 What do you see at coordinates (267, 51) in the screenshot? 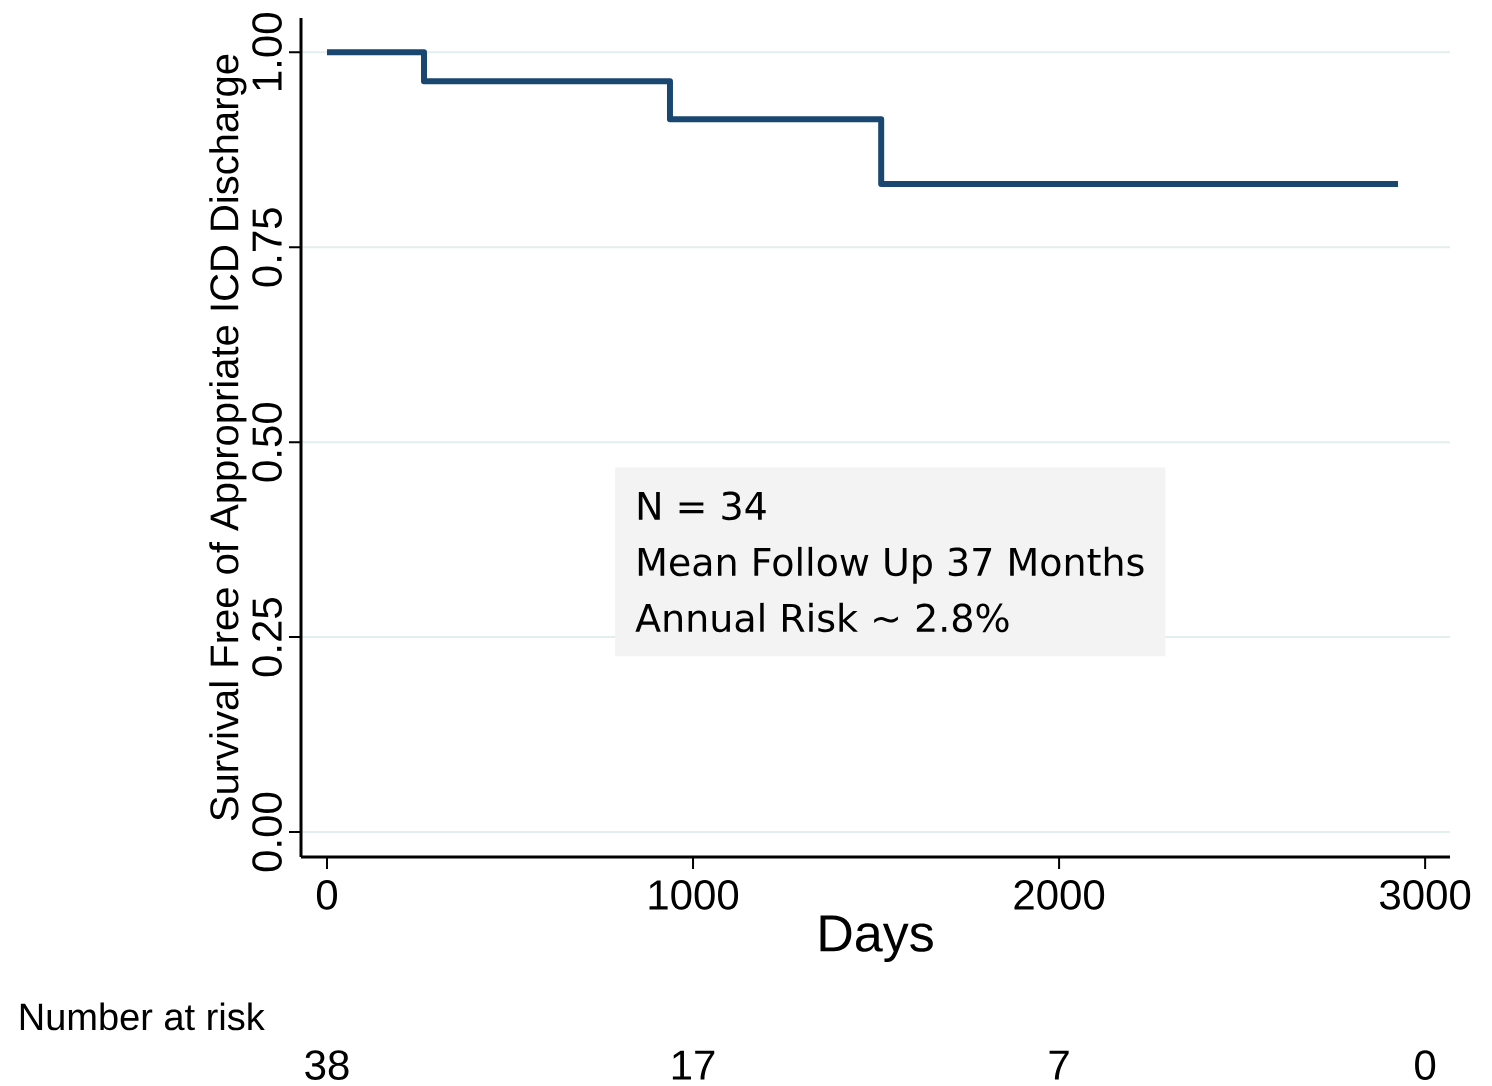
I see `y-tick-label: 1.00` at bounding box center [267, 51].